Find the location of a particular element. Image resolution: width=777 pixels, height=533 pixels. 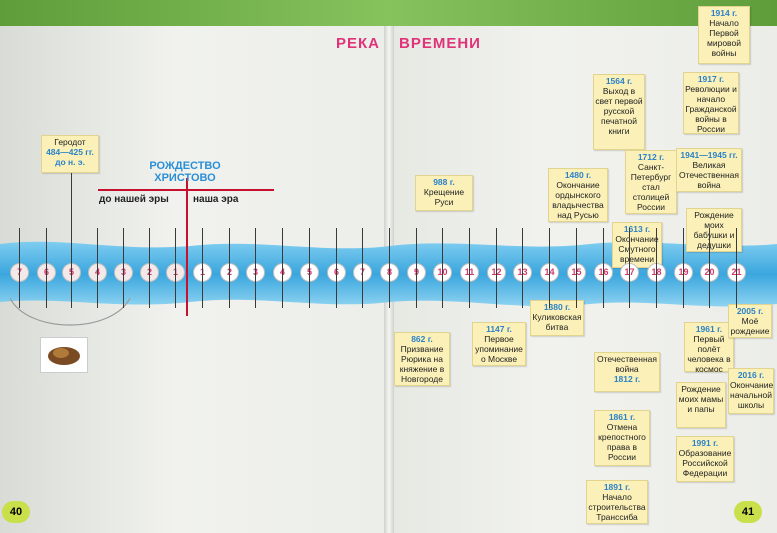

artifact-image is located at coordinates (64, 355).